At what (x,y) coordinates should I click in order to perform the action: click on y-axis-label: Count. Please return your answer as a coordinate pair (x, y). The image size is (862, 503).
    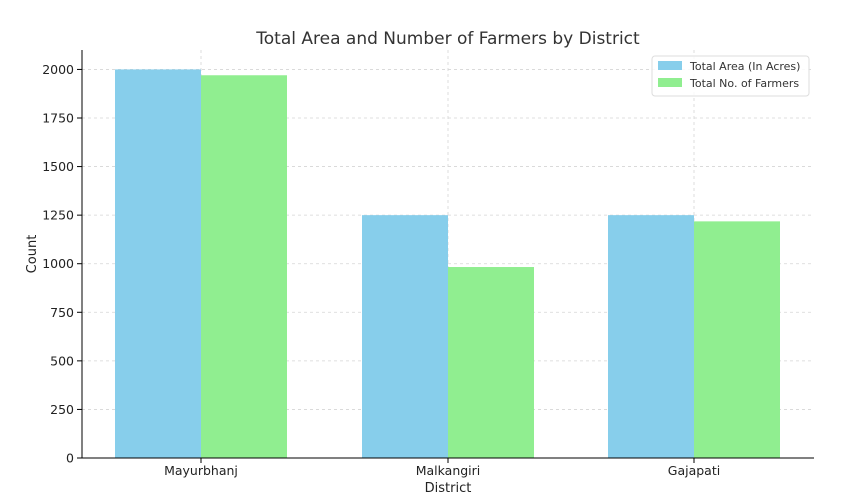
    Looking at the image, I should click on (32, 254).